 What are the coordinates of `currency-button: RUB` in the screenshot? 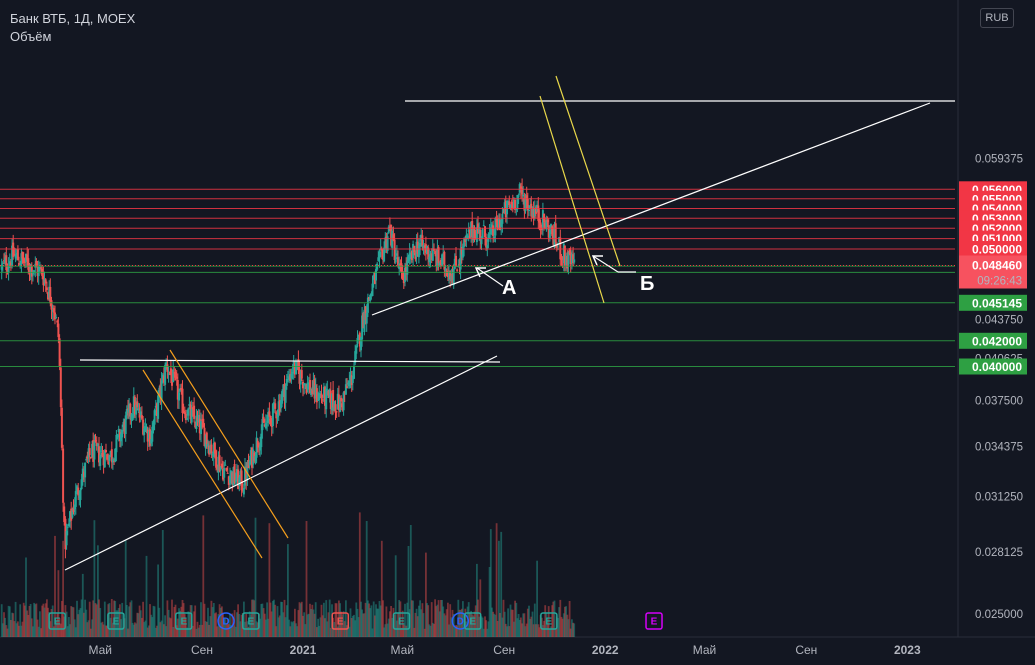 It's located at (997, 18).